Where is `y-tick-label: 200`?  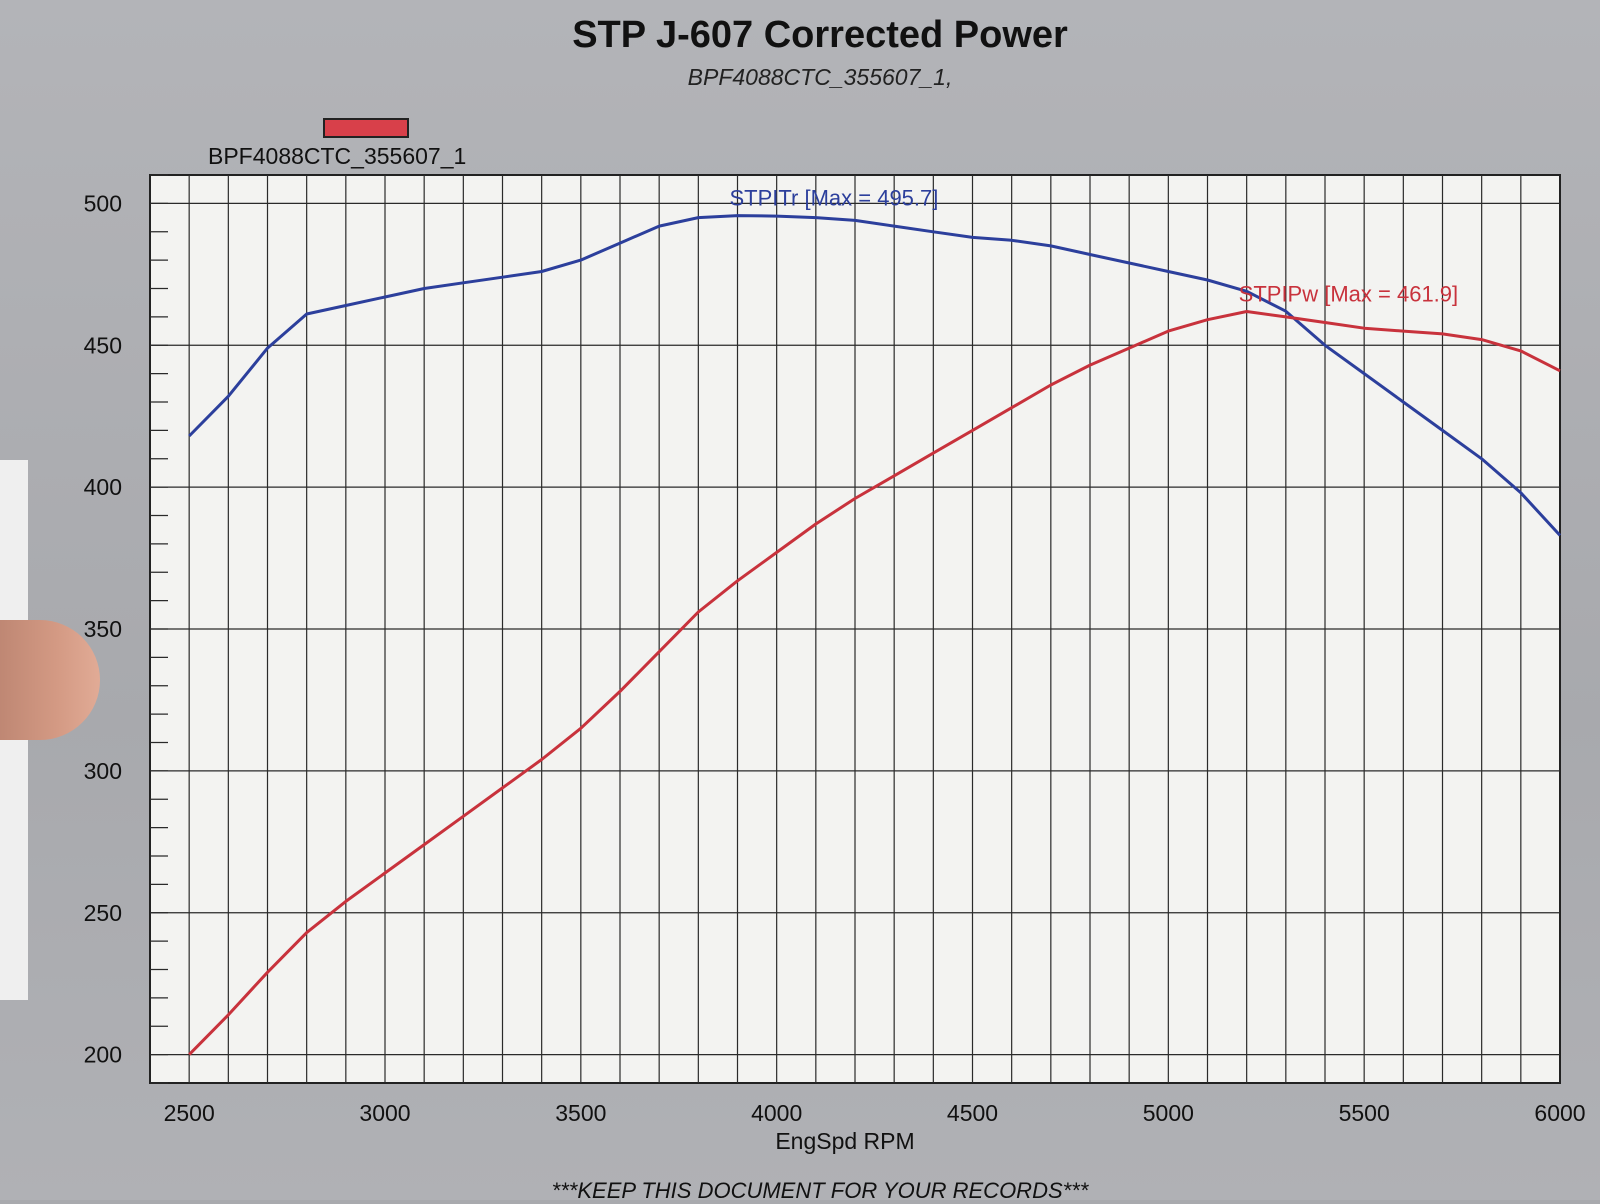 y-tick-label: 200 is located at coordinates (103, 1055).